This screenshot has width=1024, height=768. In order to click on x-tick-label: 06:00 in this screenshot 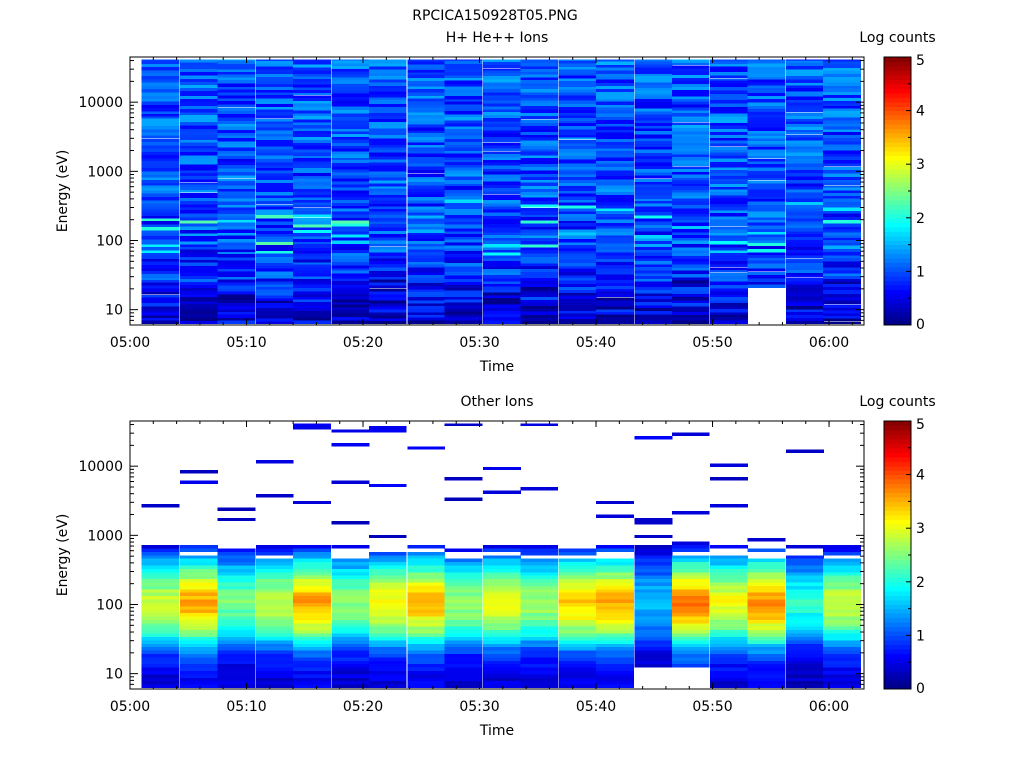, I will do `click(829, 707)`.